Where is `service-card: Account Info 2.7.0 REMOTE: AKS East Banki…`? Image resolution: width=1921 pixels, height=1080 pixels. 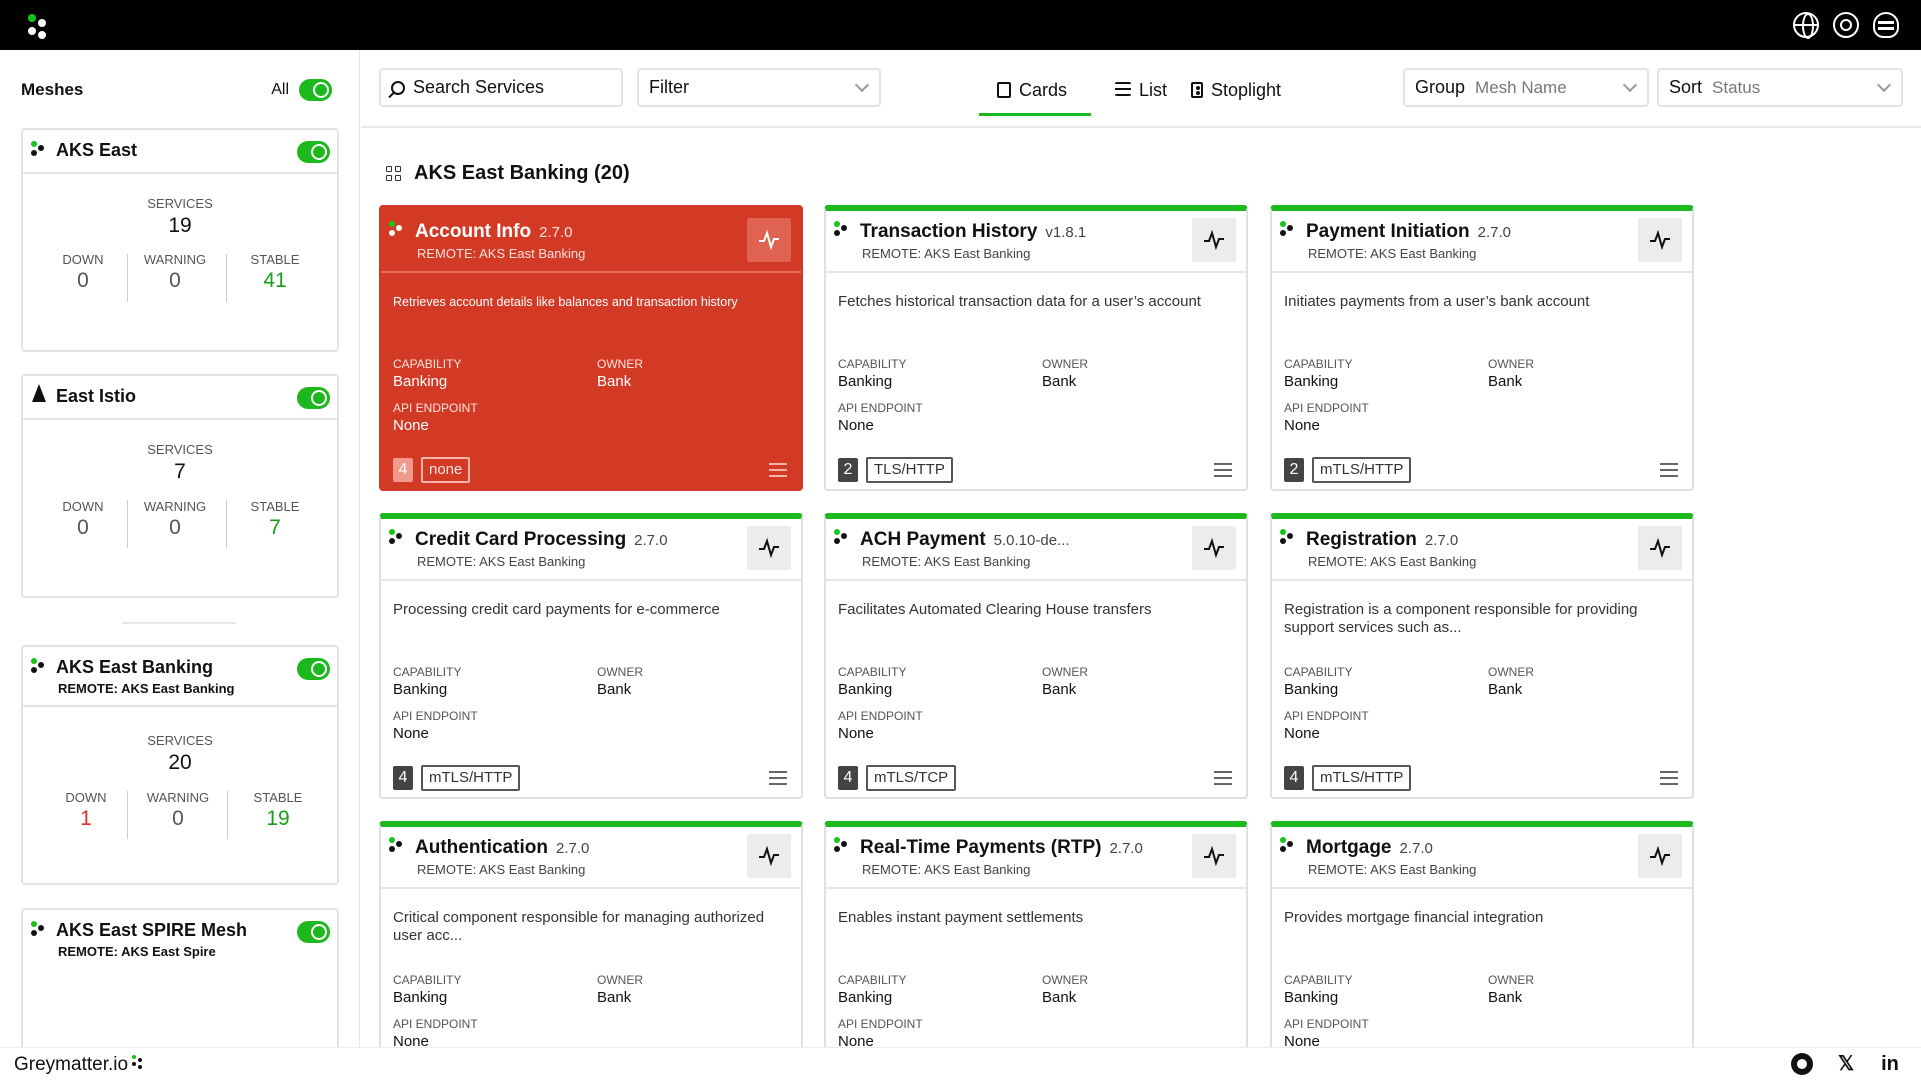 service-card: Account Info 2.7.0 REMOTE: AKS East Banki… is located at coordinates (591, 348).